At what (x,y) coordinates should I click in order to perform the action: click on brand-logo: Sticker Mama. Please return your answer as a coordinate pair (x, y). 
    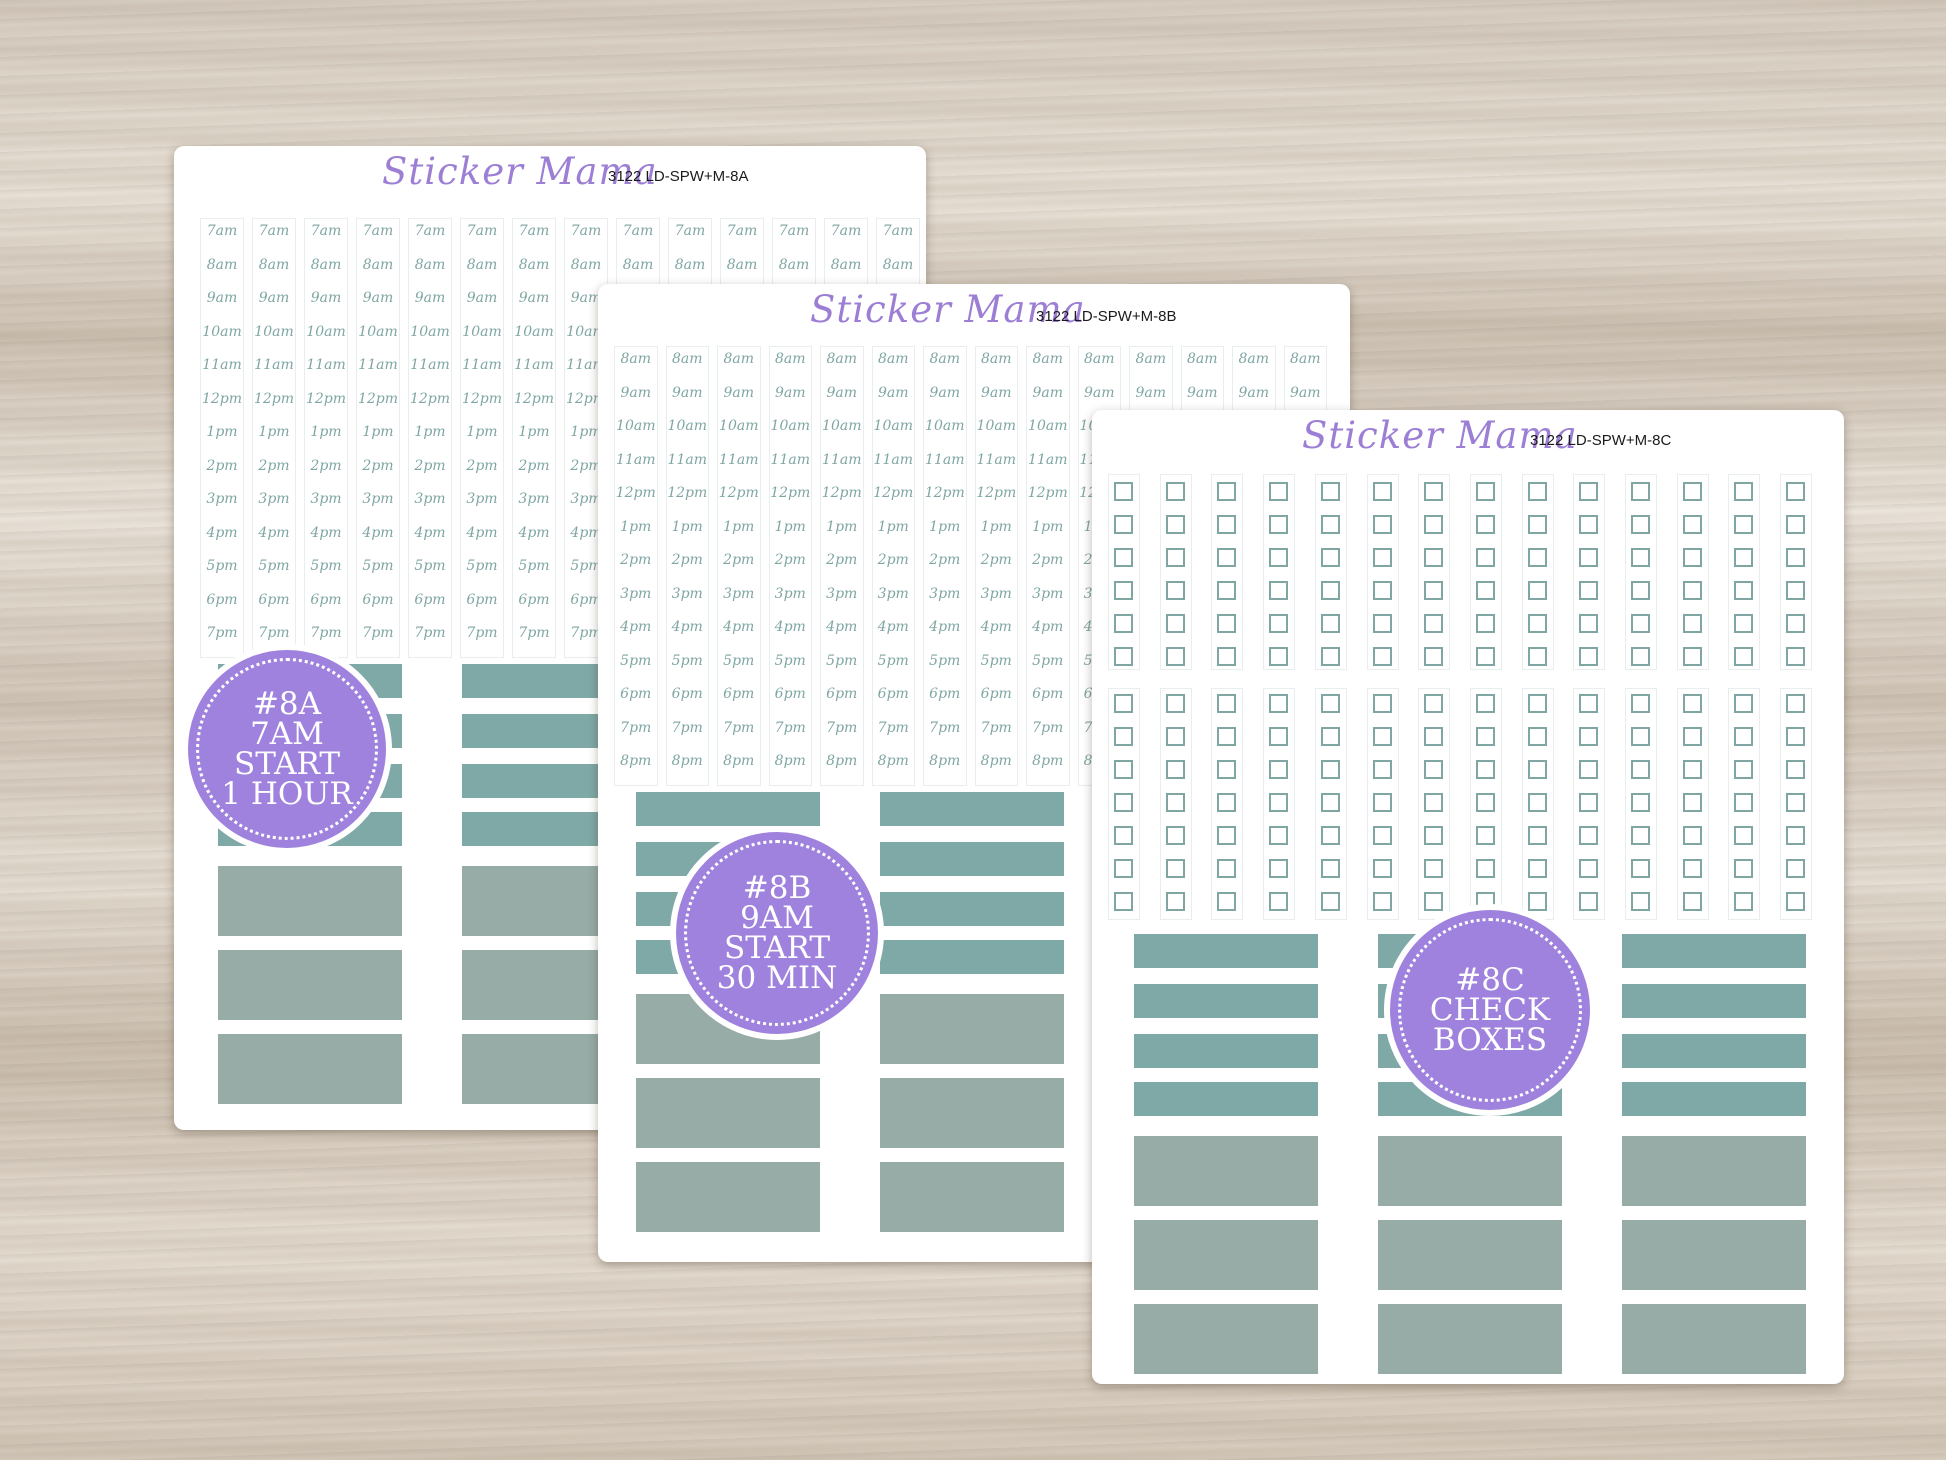
    Looking at the image, I should click on (948, 309).